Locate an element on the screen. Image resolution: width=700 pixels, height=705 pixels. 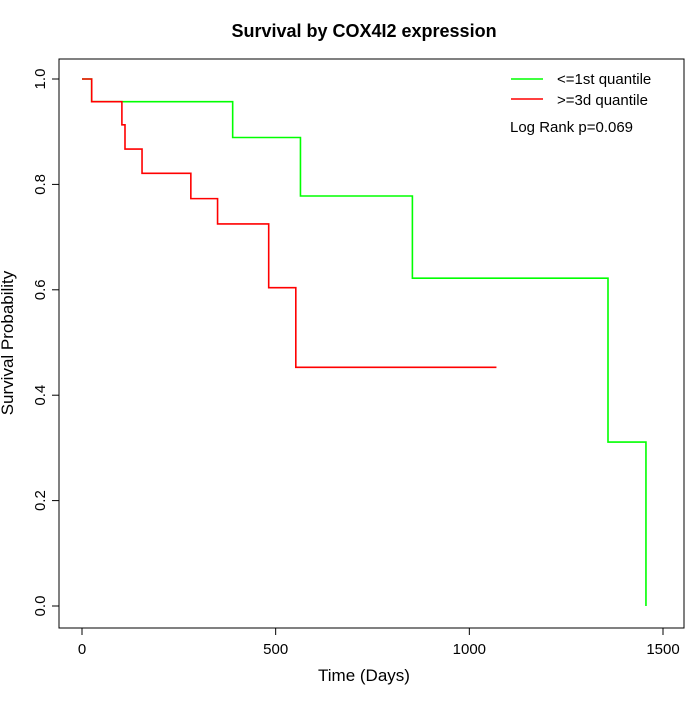
y-tick-label: 0.8 is located at coordinates (40, 184).